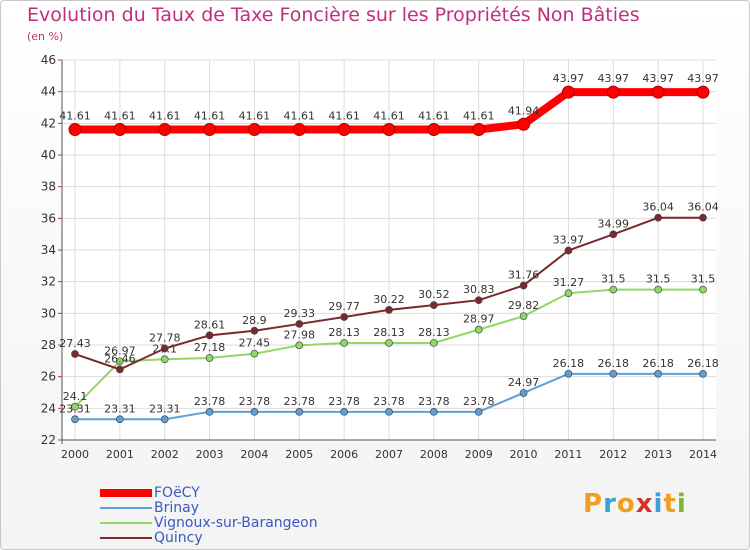 Image resolution: width=750 pixels, height=550 pixels. Describe the element at coordinates (300, 334) in the screenshot. I see `data-label: 27.98` at that location.